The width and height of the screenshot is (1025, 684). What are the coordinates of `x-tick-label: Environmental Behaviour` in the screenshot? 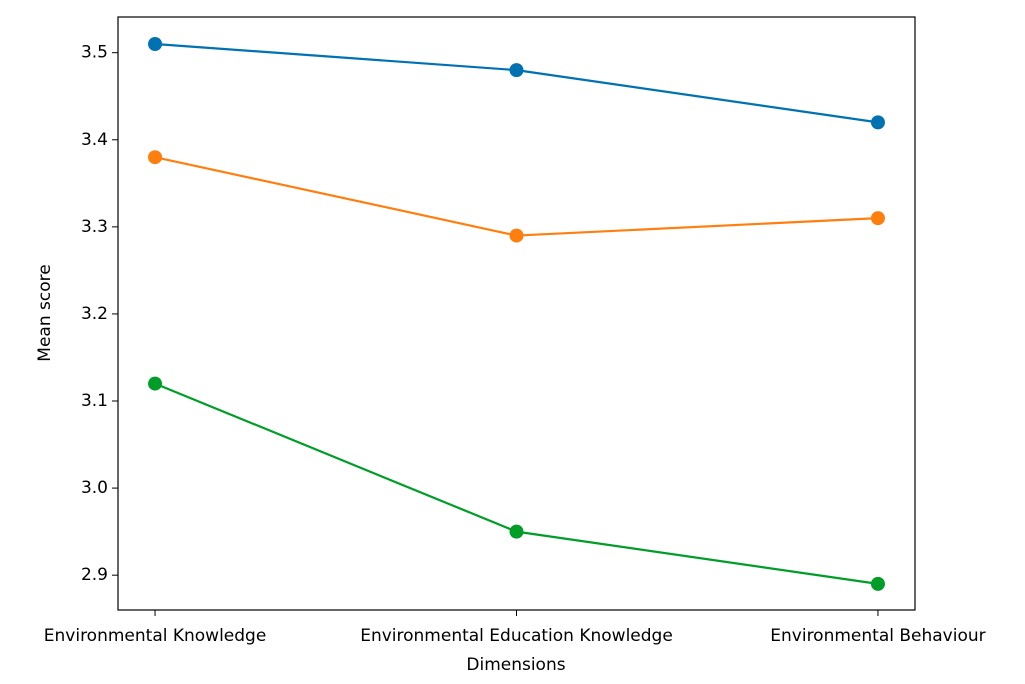 It's located at (877, 636).